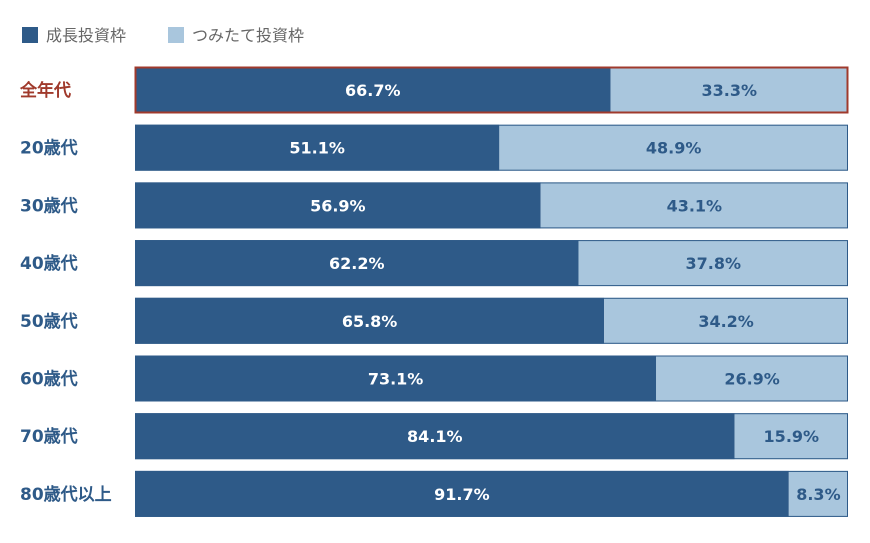  I want to click on highlight-frame, so click(491, 90).